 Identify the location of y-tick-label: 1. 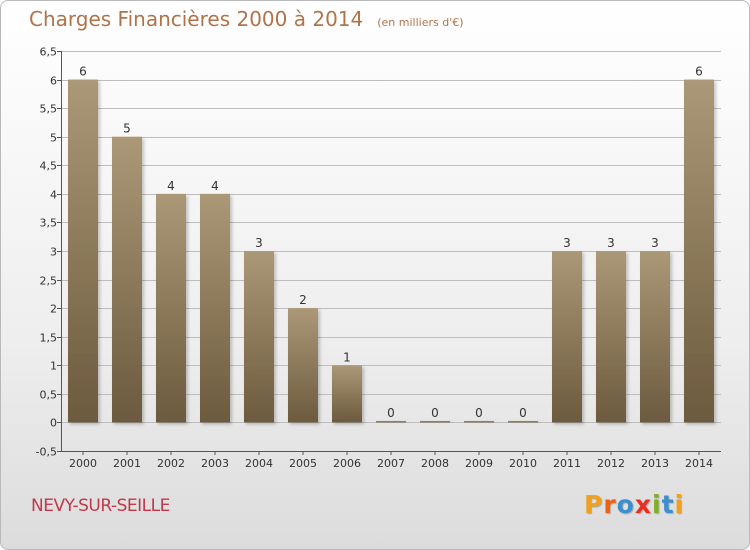
(53, 366).